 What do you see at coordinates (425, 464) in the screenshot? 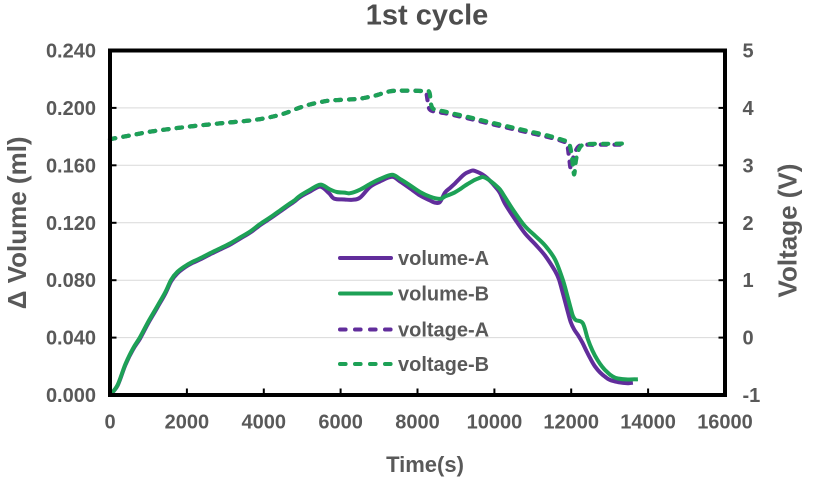
I see `svg-text: Time(s)` at bounding box center [425, 464].